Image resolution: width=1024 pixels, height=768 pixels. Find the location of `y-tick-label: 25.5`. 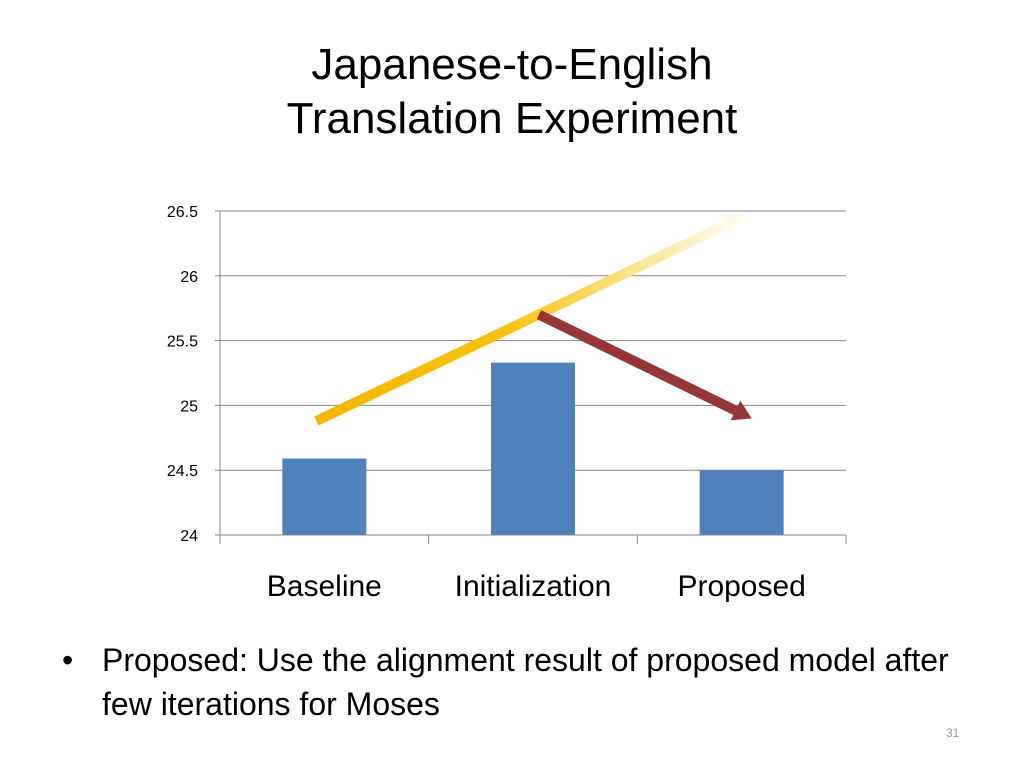

y-tick-label: 25.5 is located at coordinates (182, 342).